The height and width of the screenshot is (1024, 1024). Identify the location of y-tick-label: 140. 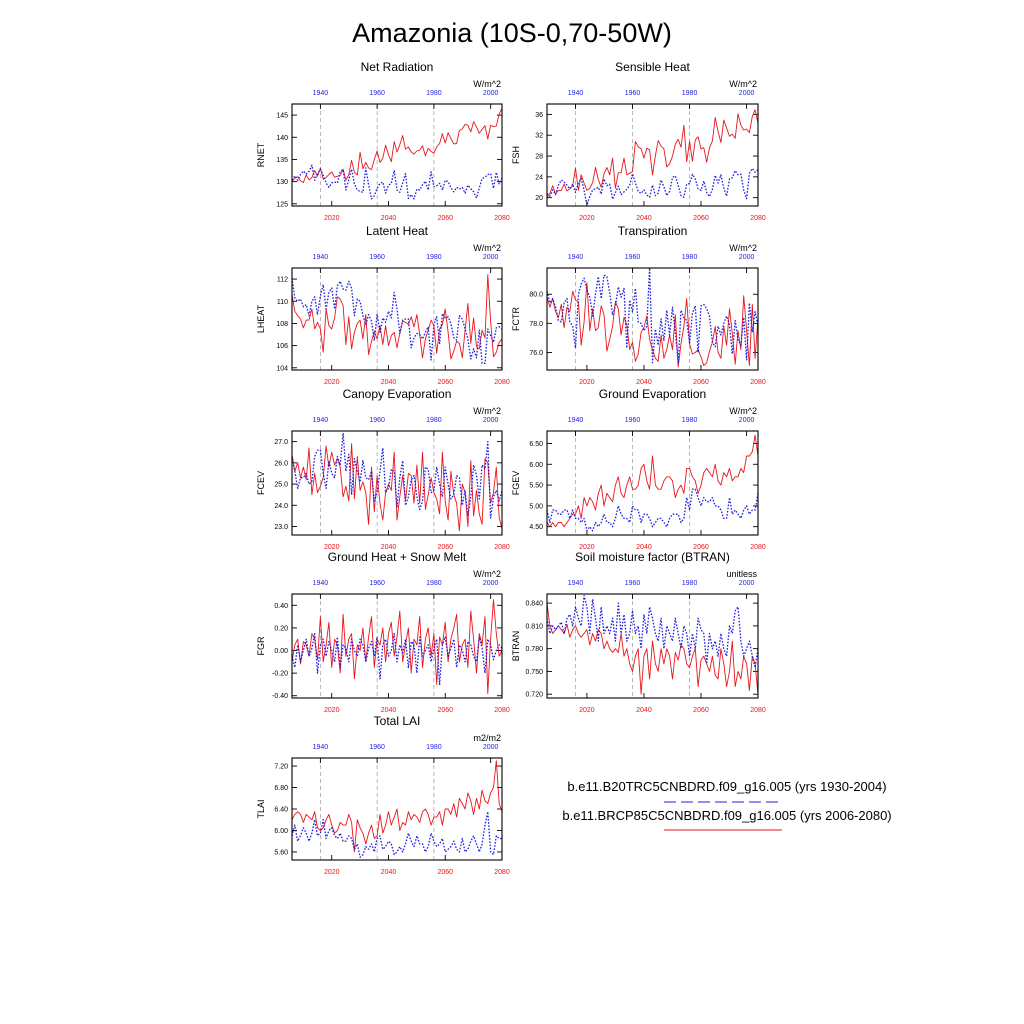
(282, 138).